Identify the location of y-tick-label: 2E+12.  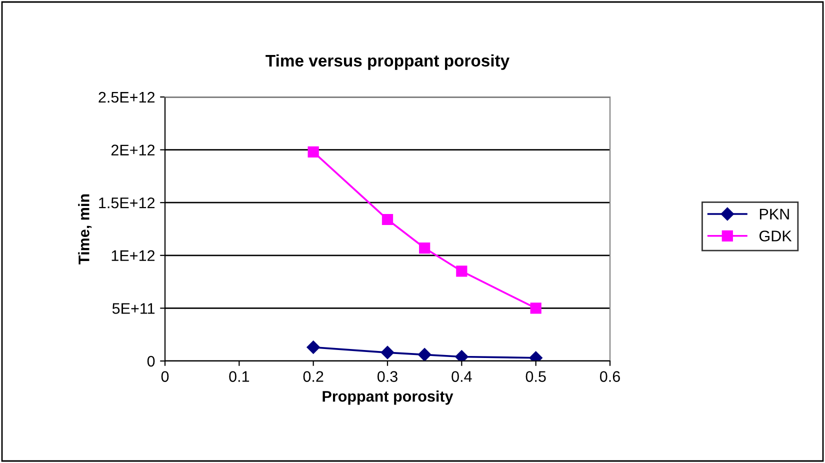
(133, 150).